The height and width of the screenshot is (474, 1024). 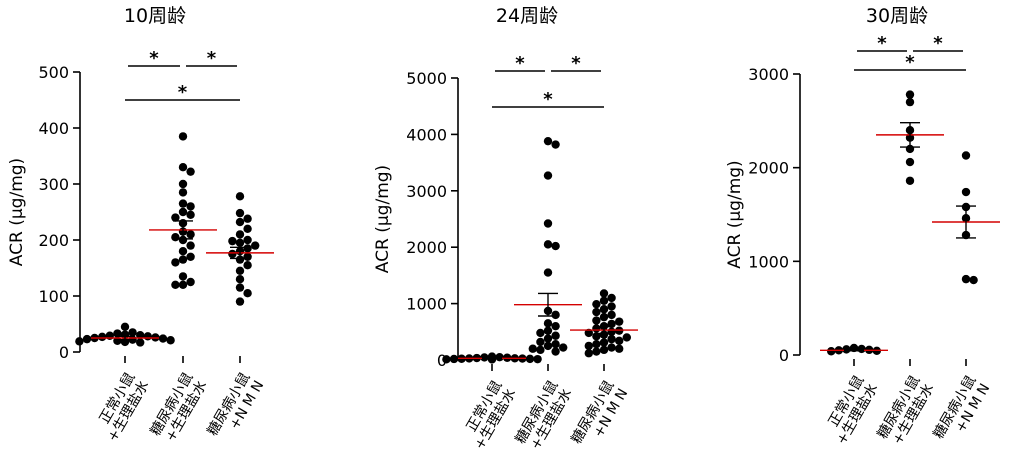 What do you see at coordinates (53, 72) in the screenshot?
I see `y-tick-label: 500` at bounding box center [53, 72].